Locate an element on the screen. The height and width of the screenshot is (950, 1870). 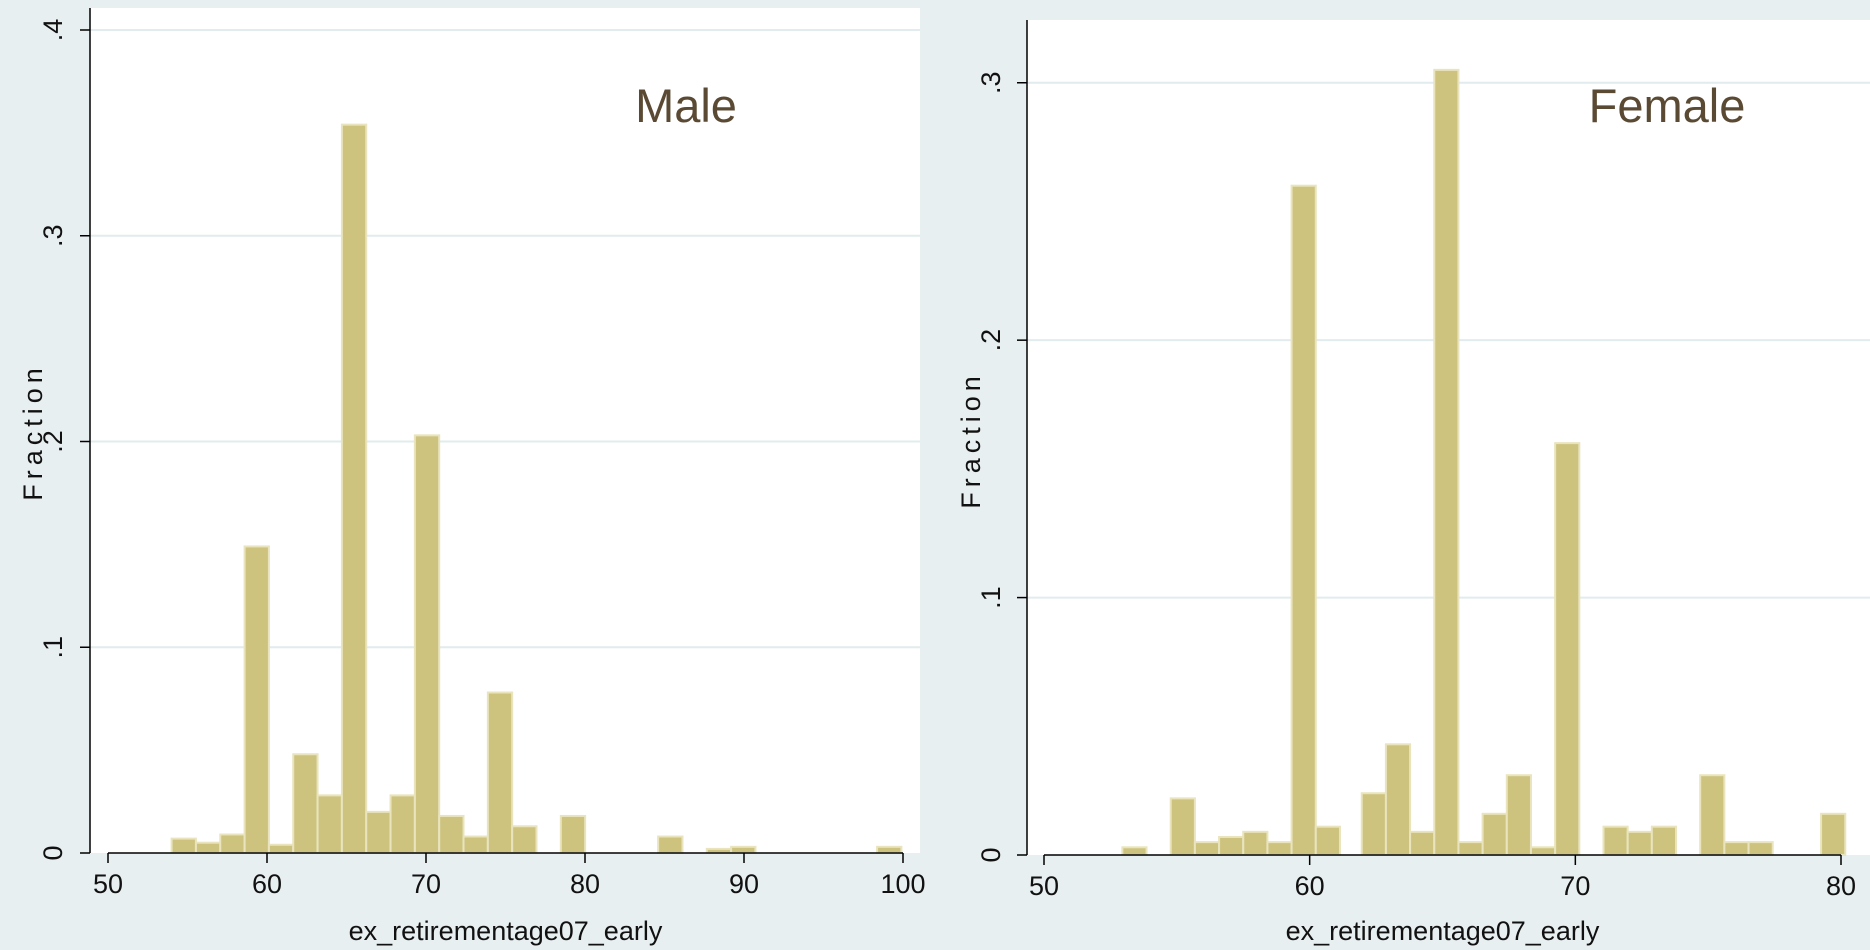
panel-label: Female is located at coordinates (1667, 105).